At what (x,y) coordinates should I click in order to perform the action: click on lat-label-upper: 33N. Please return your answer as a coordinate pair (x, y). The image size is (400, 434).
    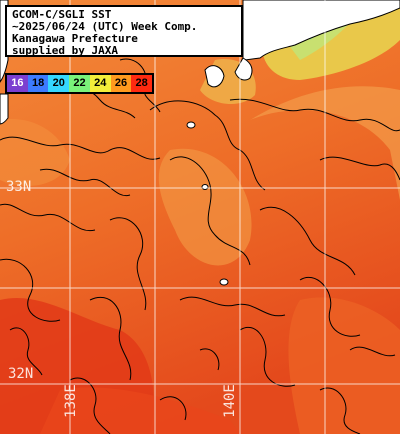
    Looking at the image, I should click on (19, 187).